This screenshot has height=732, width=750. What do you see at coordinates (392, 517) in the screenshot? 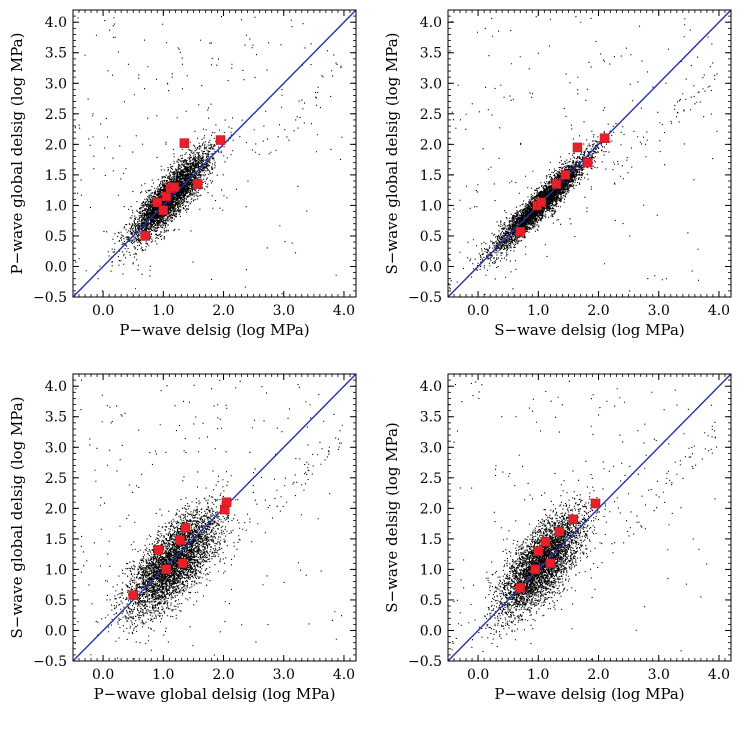
I see `y-axis-label: S−wave delsig (log MPa)` at bounding box center [392, 517].